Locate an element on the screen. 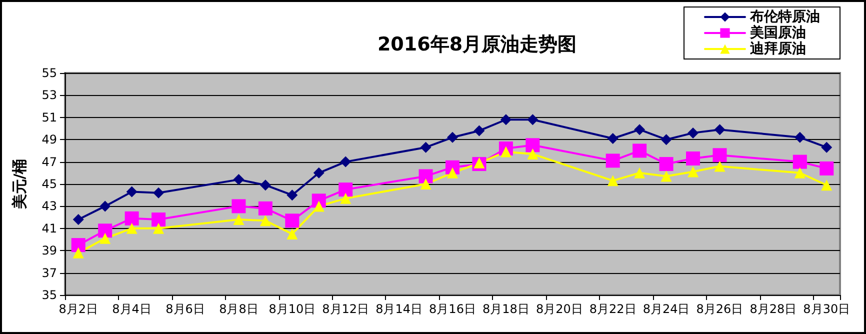 The width and height of the screenshot is (866, 334). chart-title: 2016年8月原油走势图 is located at coordinates (477, 45).